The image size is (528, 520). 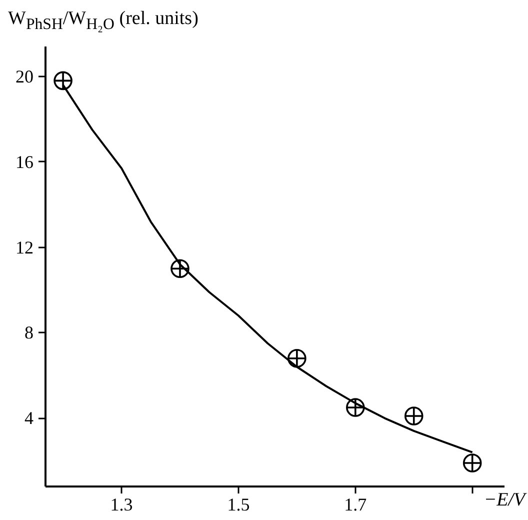 What do you see at coordinates (121, 504) in the screenshot?
I see `x-tick-label: 1.3` at bounding box center [121, 504].